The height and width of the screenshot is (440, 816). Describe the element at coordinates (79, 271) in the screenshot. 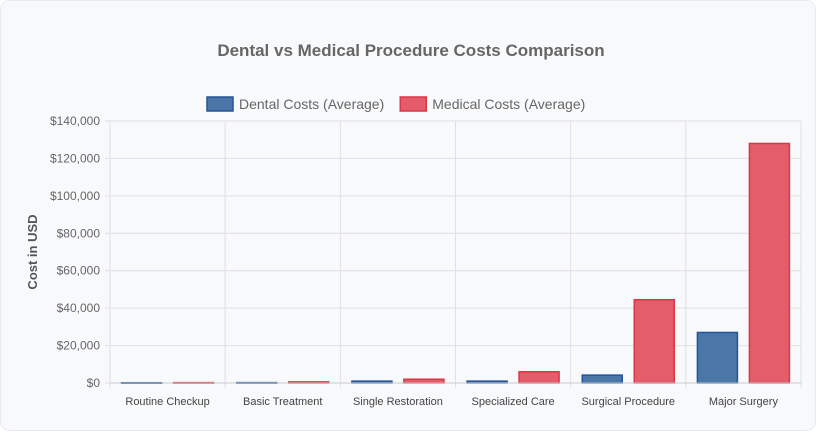

I see `y-tick-label: $60,000` at that location.